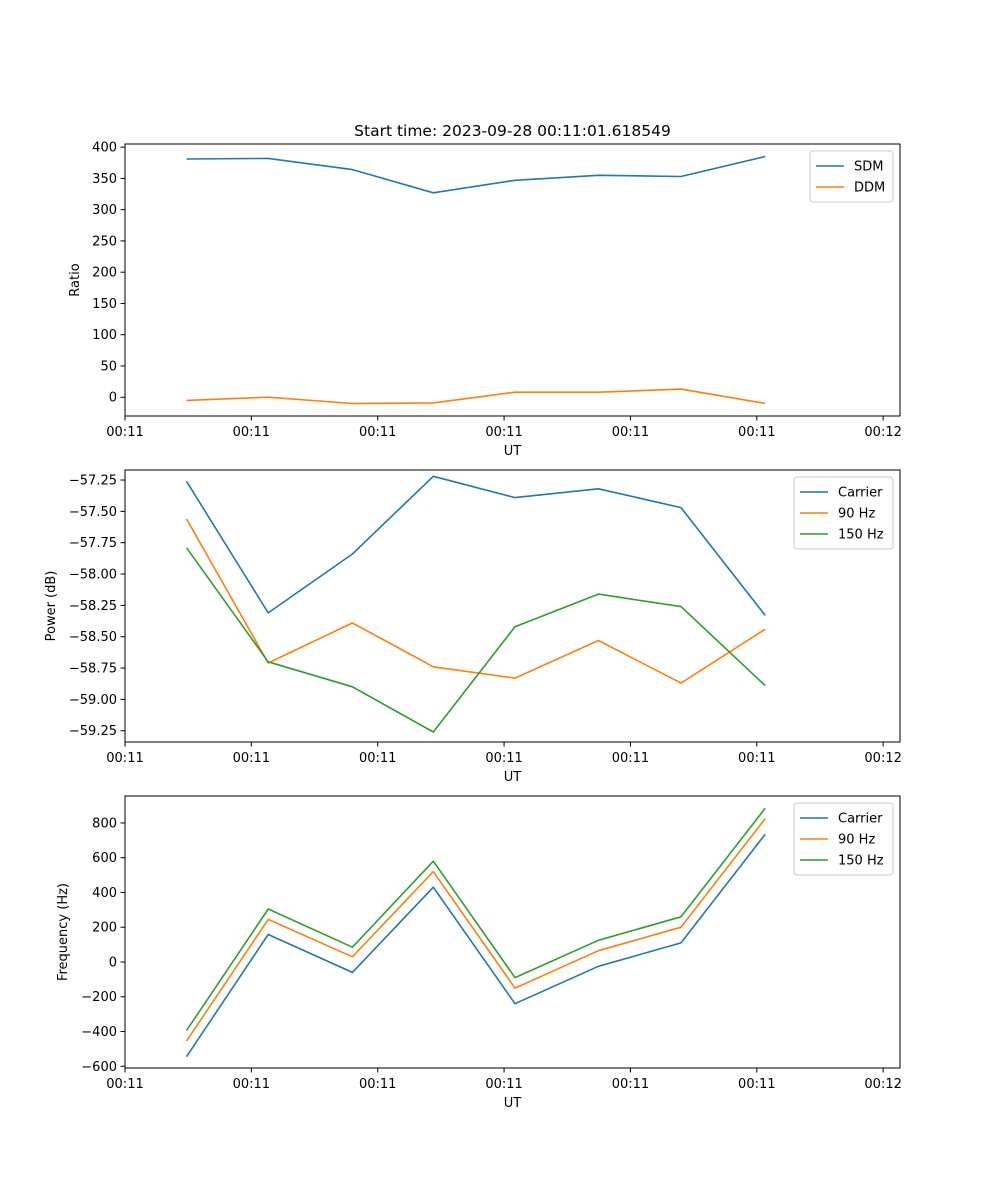 The width and height of the screenshot is (1000, 1200). What do you see at coordinates (99, 1032) in the screenshot?
I see `y-tick-label: −400` at bounding box center [99, 1032].